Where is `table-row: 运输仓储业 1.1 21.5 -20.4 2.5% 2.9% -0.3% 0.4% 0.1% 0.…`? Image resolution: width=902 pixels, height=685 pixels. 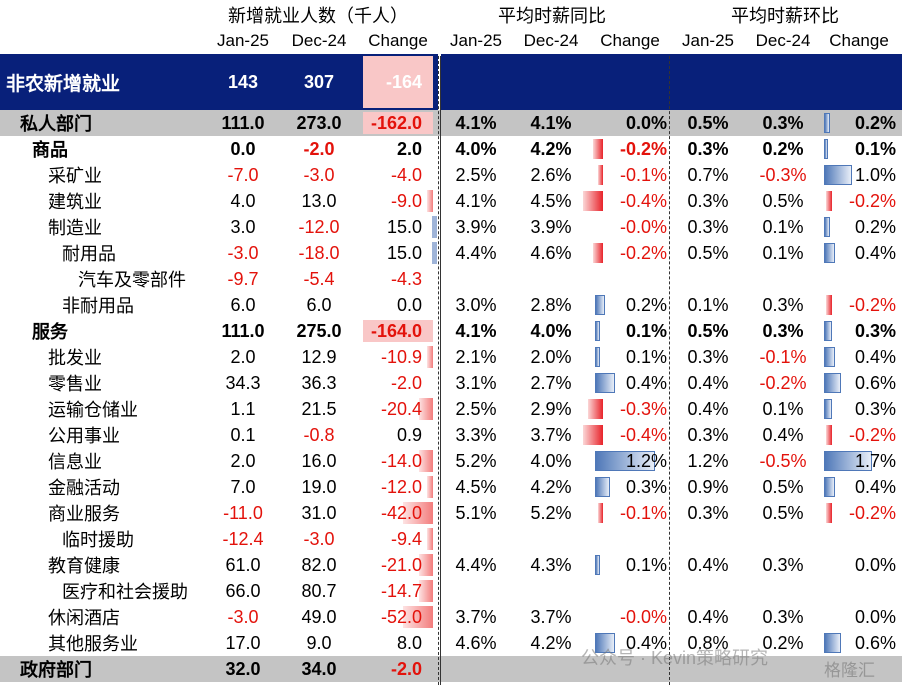 table-row: 运输仓储业 1.1 21.5 -20.4 2.5% 2.9% -0.3% 0.4% 0.1% 0.… is located at coordinates (451, 409).